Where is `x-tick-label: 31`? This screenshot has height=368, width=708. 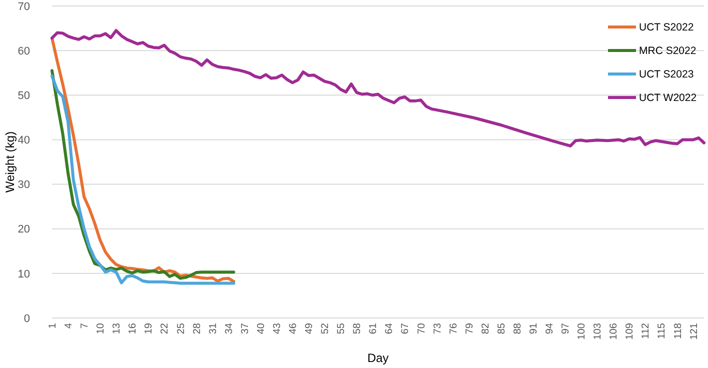 x-tick-label: 31 is located at coordinates (213, 328).